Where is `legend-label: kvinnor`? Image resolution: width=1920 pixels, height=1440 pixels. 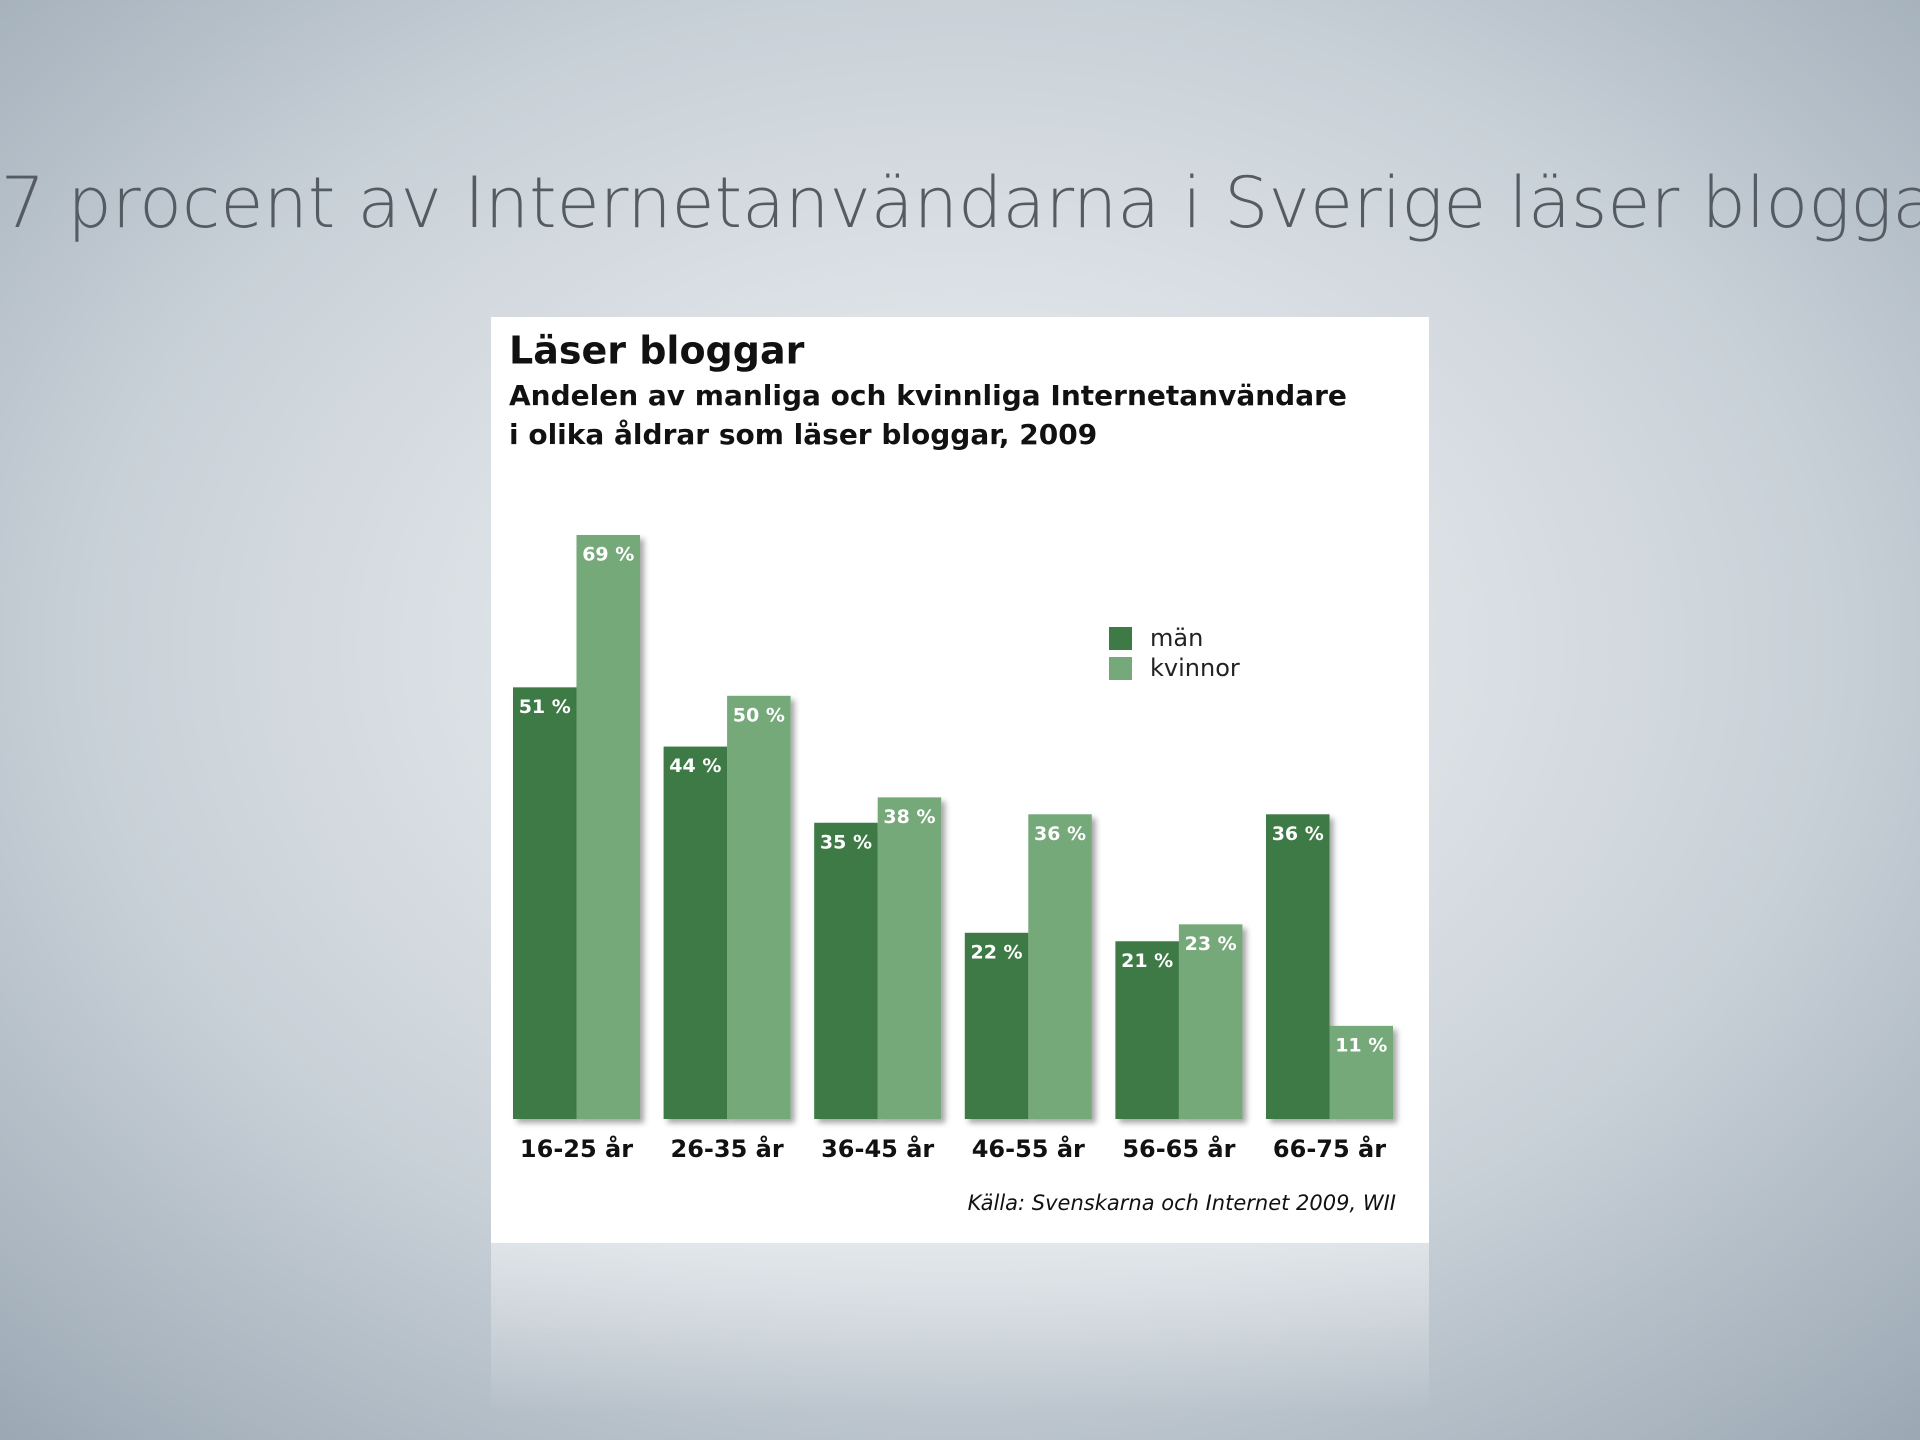 legend-label: kvinnor is located at coordinates (1195, 668).